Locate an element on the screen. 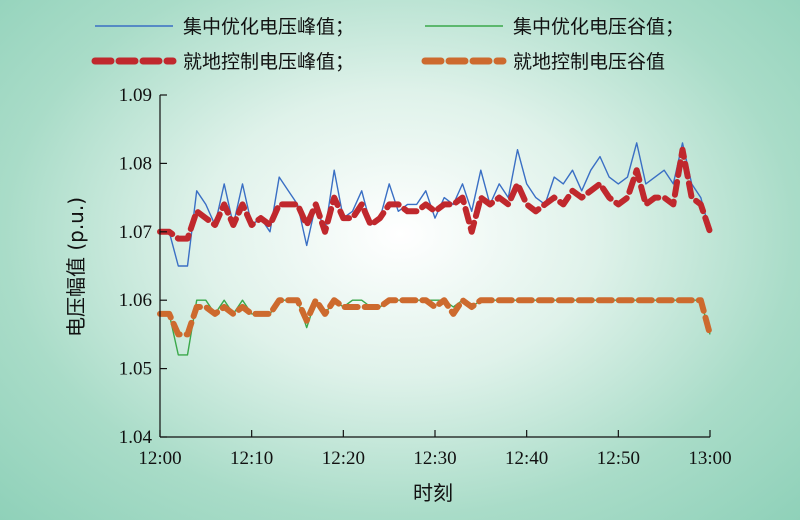 This screenshot has height=520, width=800. y-tick-label: 1.04 is located at coordinates (136, 437).